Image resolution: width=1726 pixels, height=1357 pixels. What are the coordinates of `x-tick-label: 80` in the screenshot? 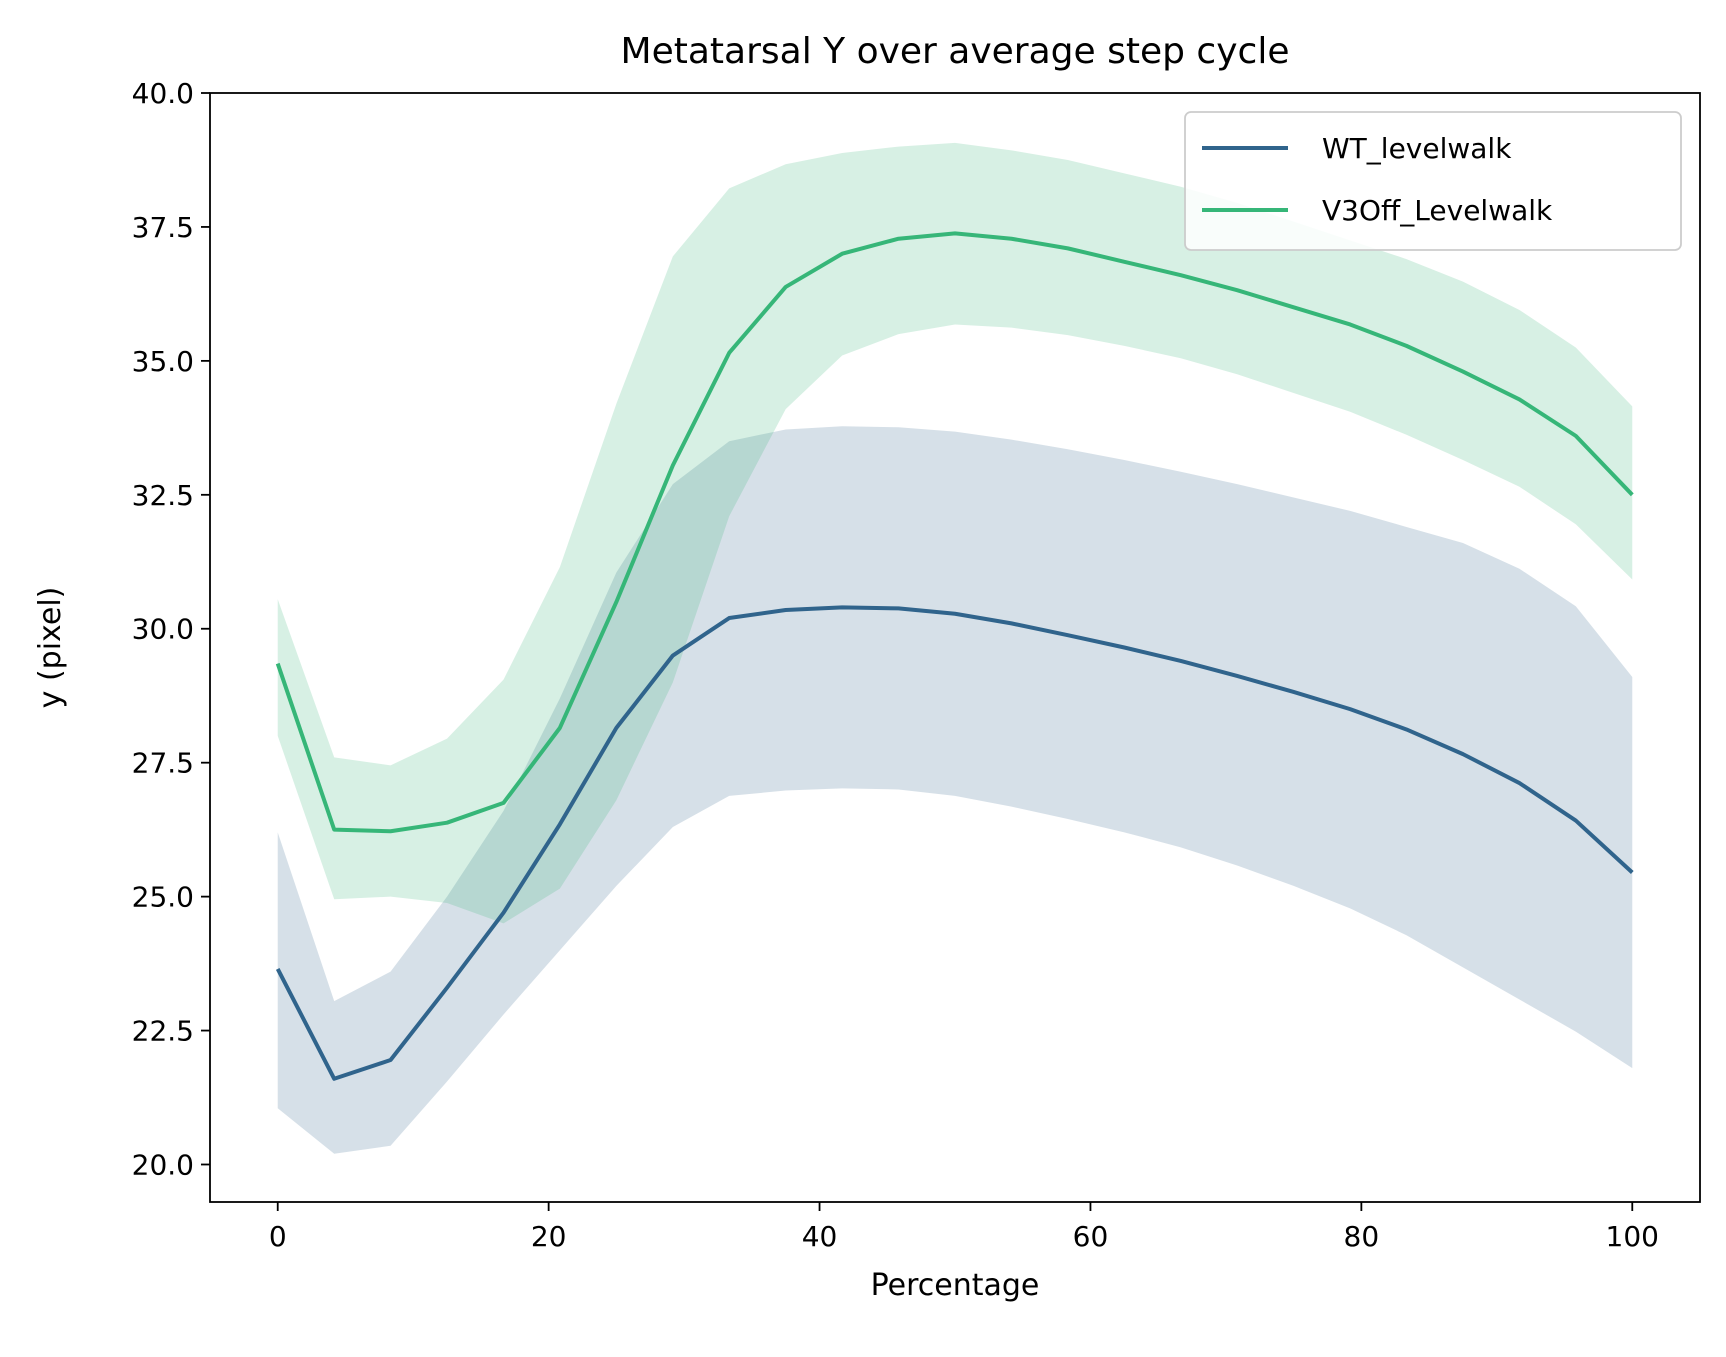 It's located at (1362, 1236).